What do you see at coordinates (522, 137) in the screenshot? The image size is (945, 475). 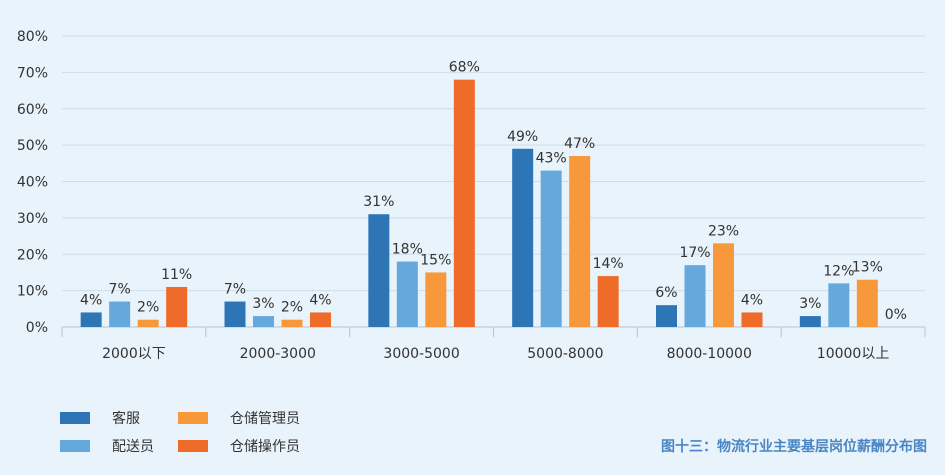 I see `data-label: 49%` at bounding box center [522, 137].